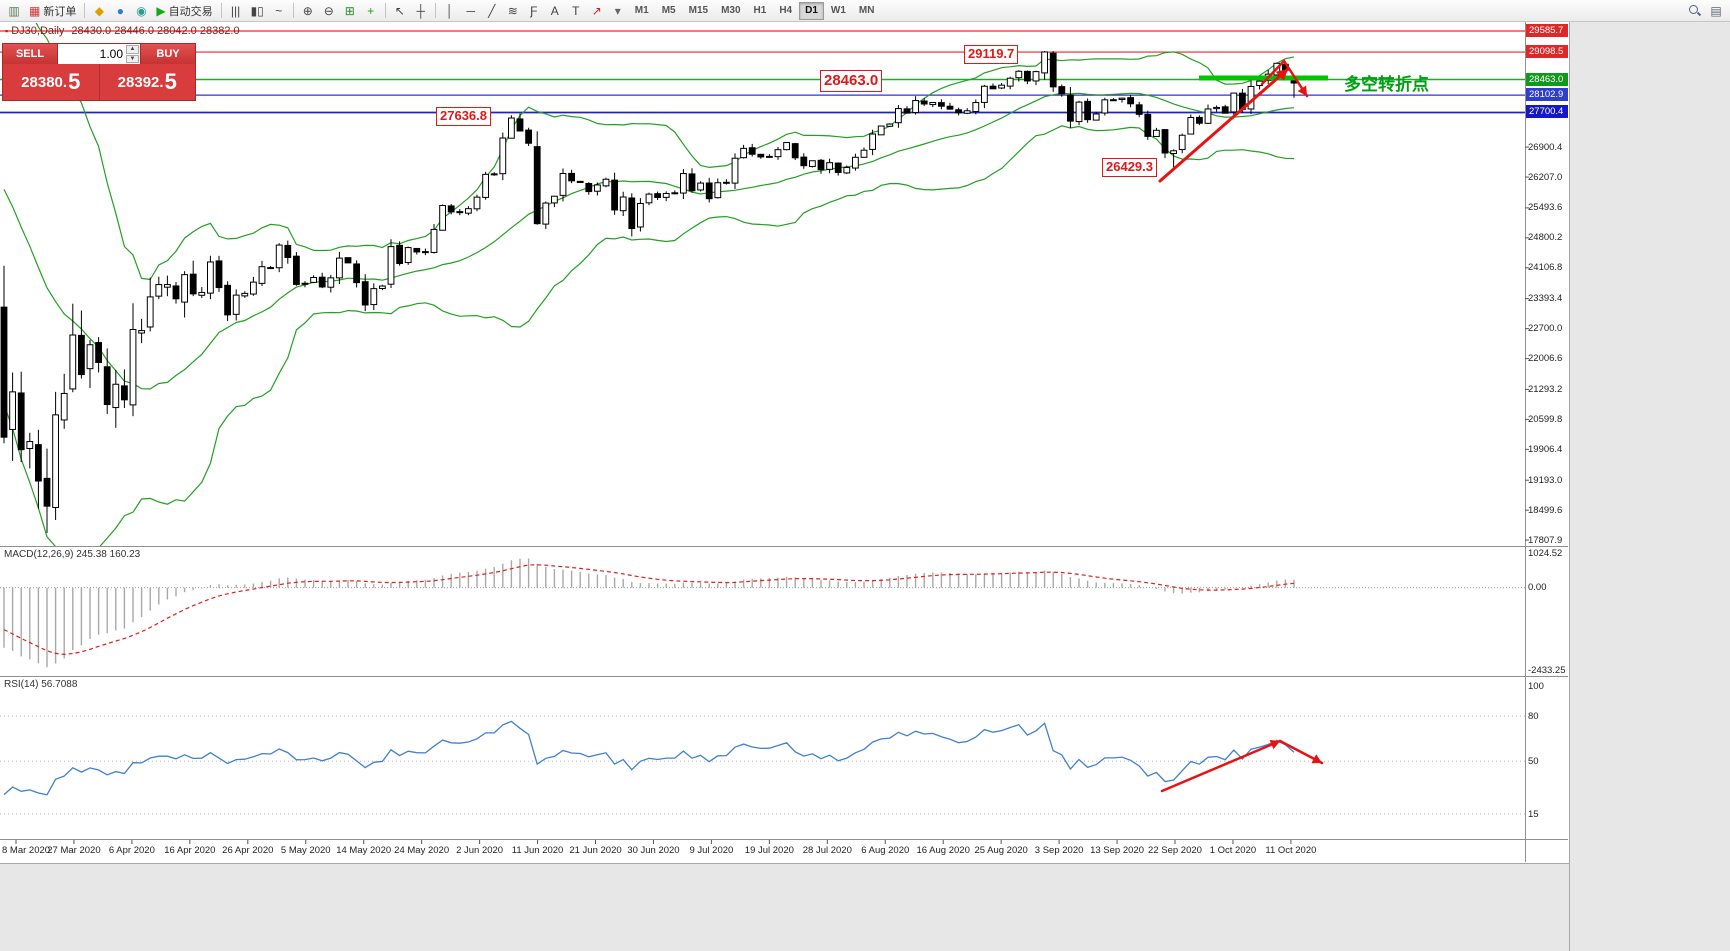  I want to click on tile-windows-icon: ⊞, so click(349, 10).